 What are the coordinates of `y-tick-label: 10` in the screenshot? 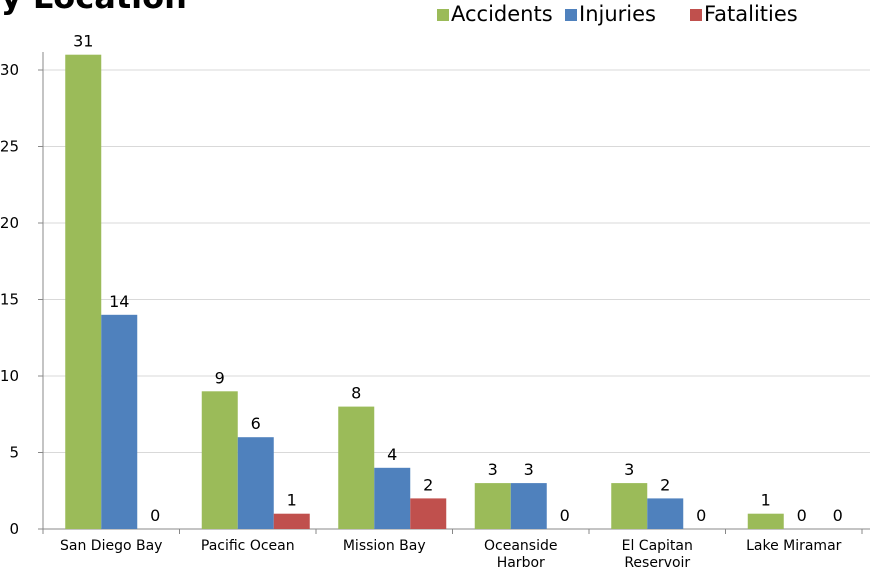 It's located at (9, 376).